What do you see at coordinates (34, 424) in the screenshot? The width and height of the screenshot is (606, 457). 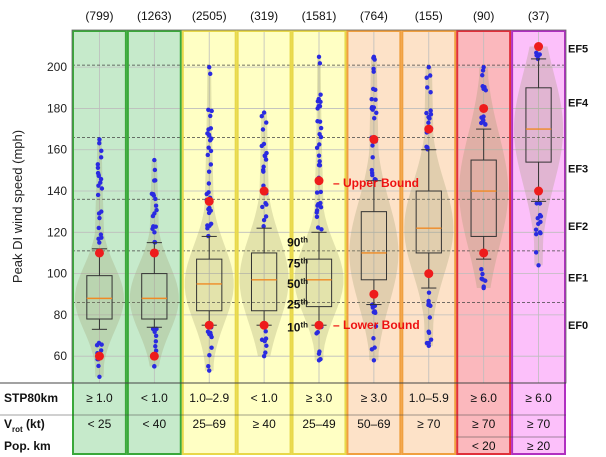 I see `row-label-vrot-unit: (kt)` at bounding box center [34, 424].